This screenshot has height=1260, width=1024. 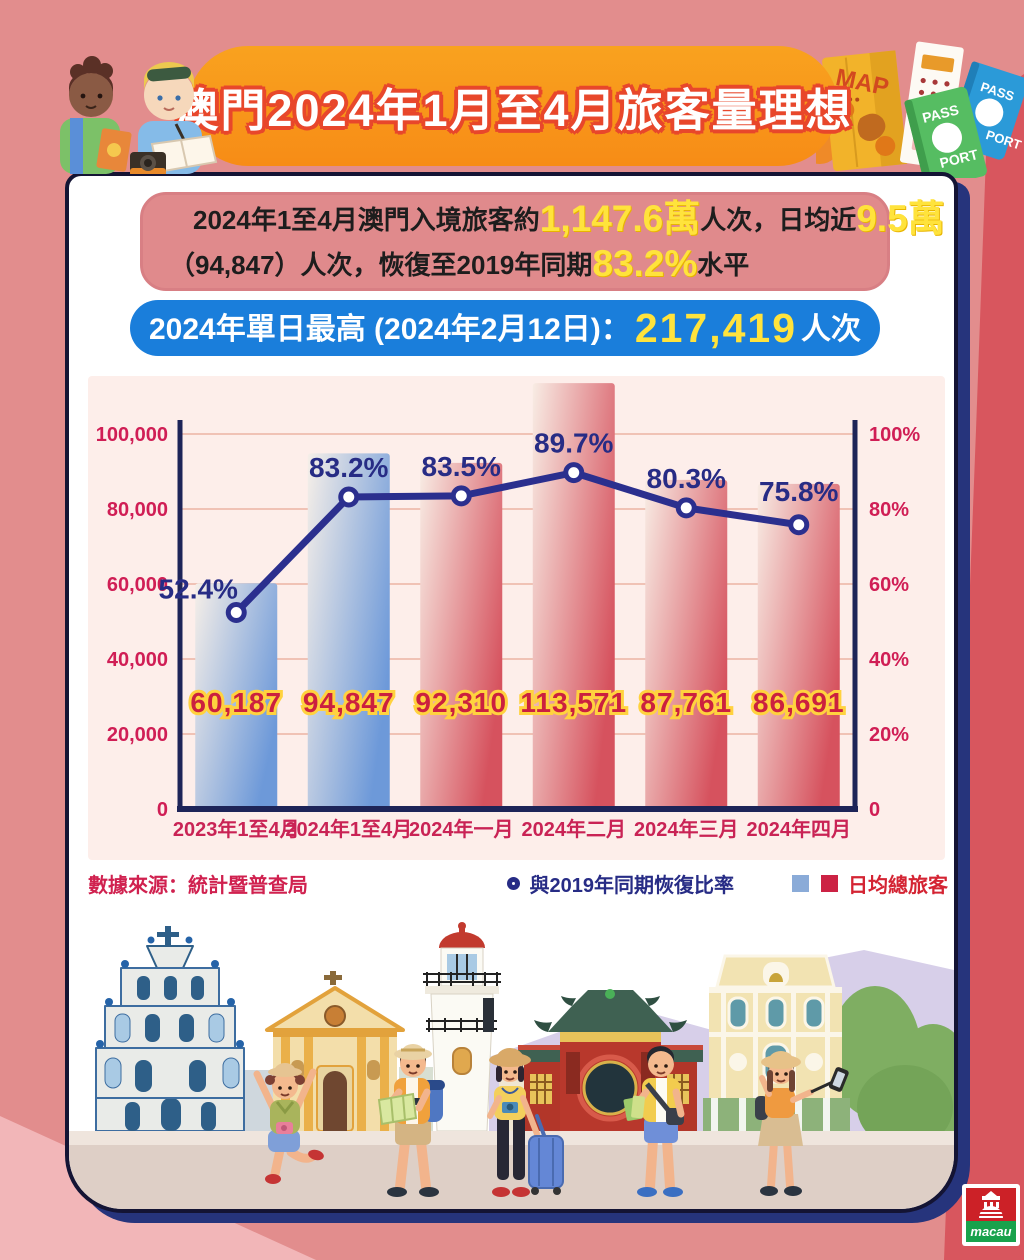 What do you see at coordinates (829, 883) in the screenshot?
I see `red-bar-swatch` at bounding box center [829, 883].